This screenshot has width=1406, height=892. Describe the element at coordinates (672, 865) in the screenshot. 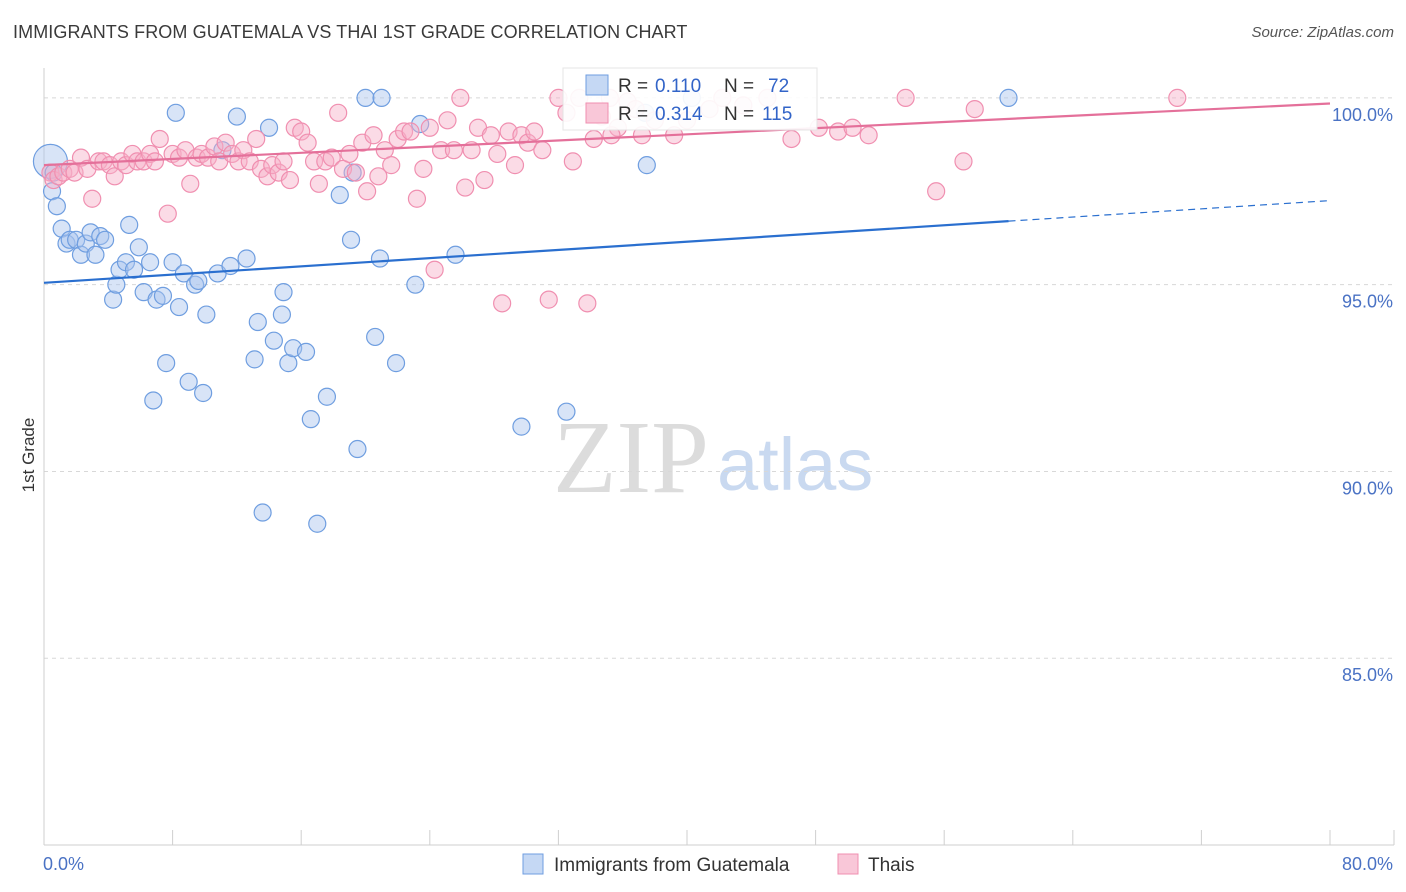

I see `bottom-legend-label-guatemala: Immigrants from Guatemala` at that location.